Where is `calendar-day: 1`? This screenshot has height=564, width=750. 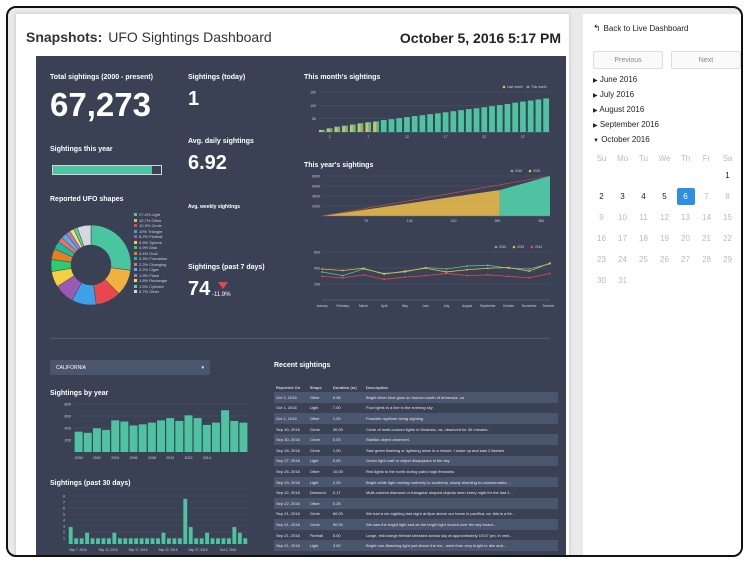 calendar-day: 1 is located at coordinates (727, 175).